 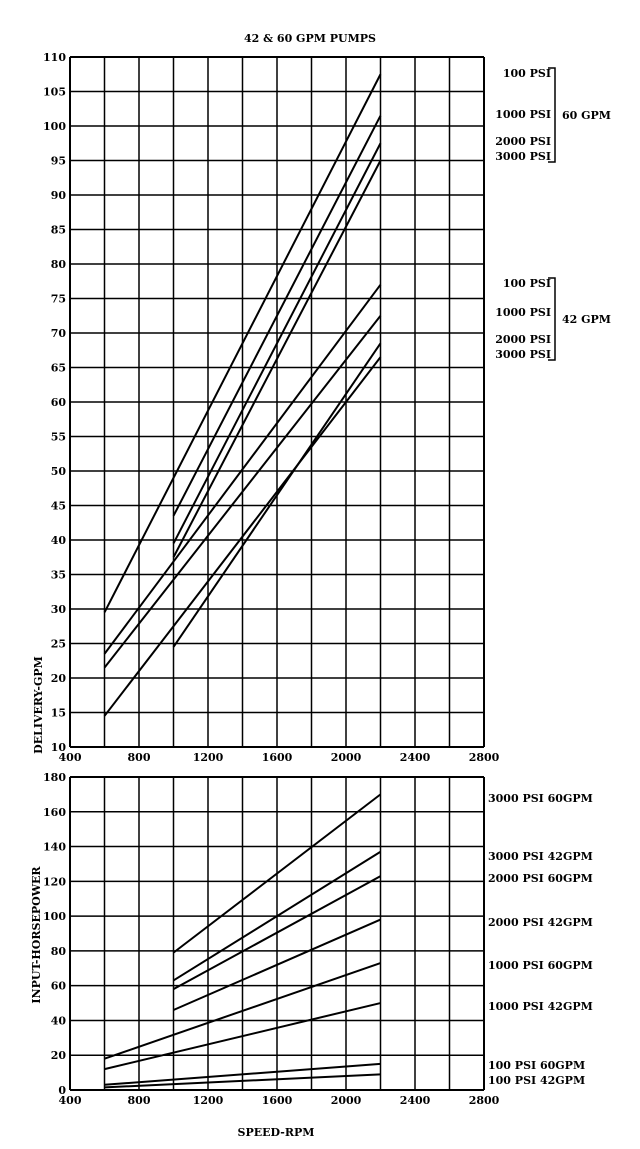 I want to click on delivery-y-tick-label: 50, so click(x=59, y=471).